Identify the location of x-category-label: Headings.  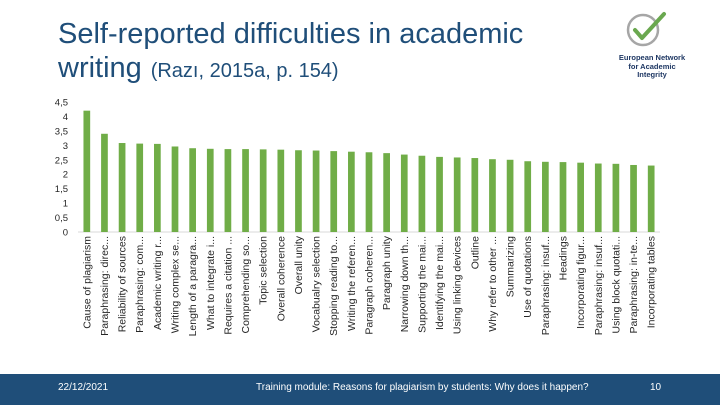
(564, 258).